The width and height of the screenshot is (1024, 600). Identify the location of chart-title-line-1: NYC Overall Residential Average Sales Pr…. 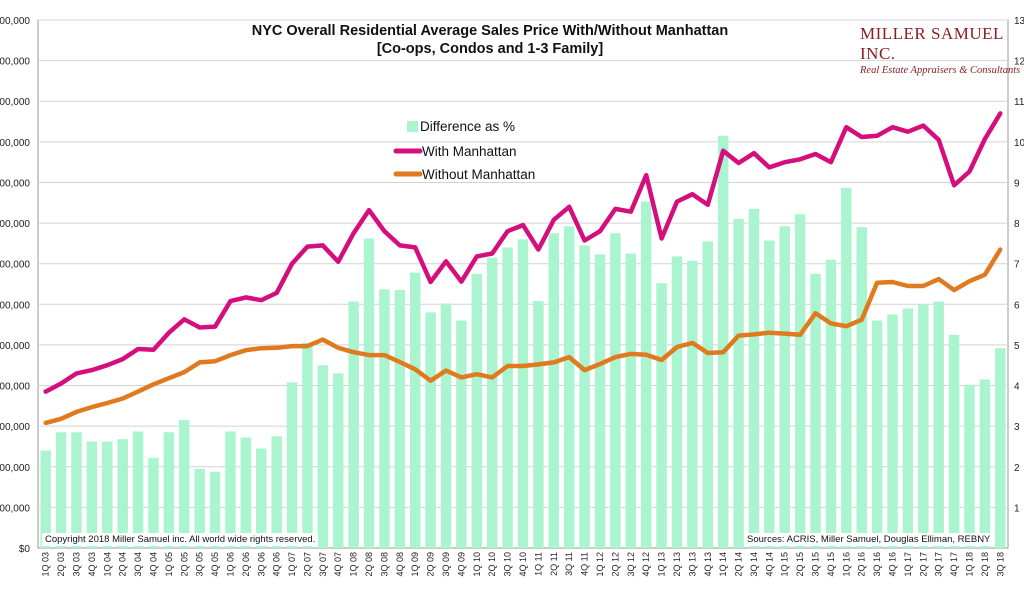
(490, 31).